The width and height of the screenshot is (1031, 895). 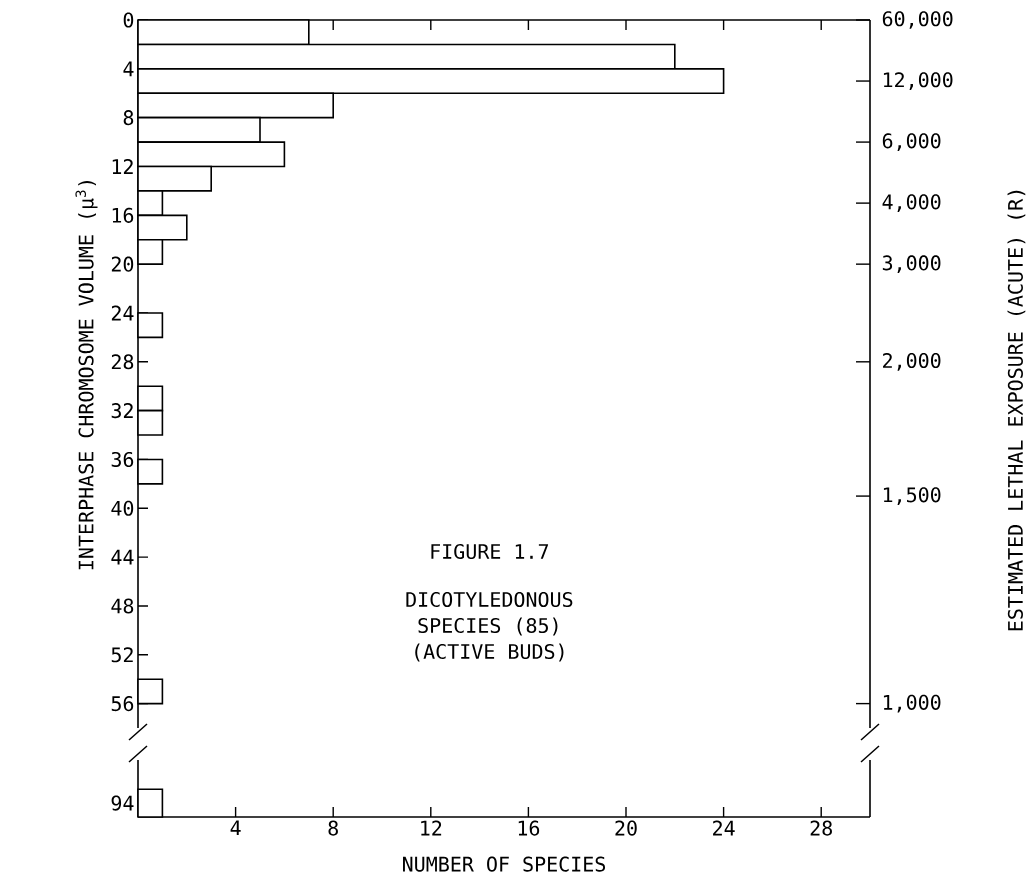 I want to click on y-tick-label: 24, so click(x=122, y=313).